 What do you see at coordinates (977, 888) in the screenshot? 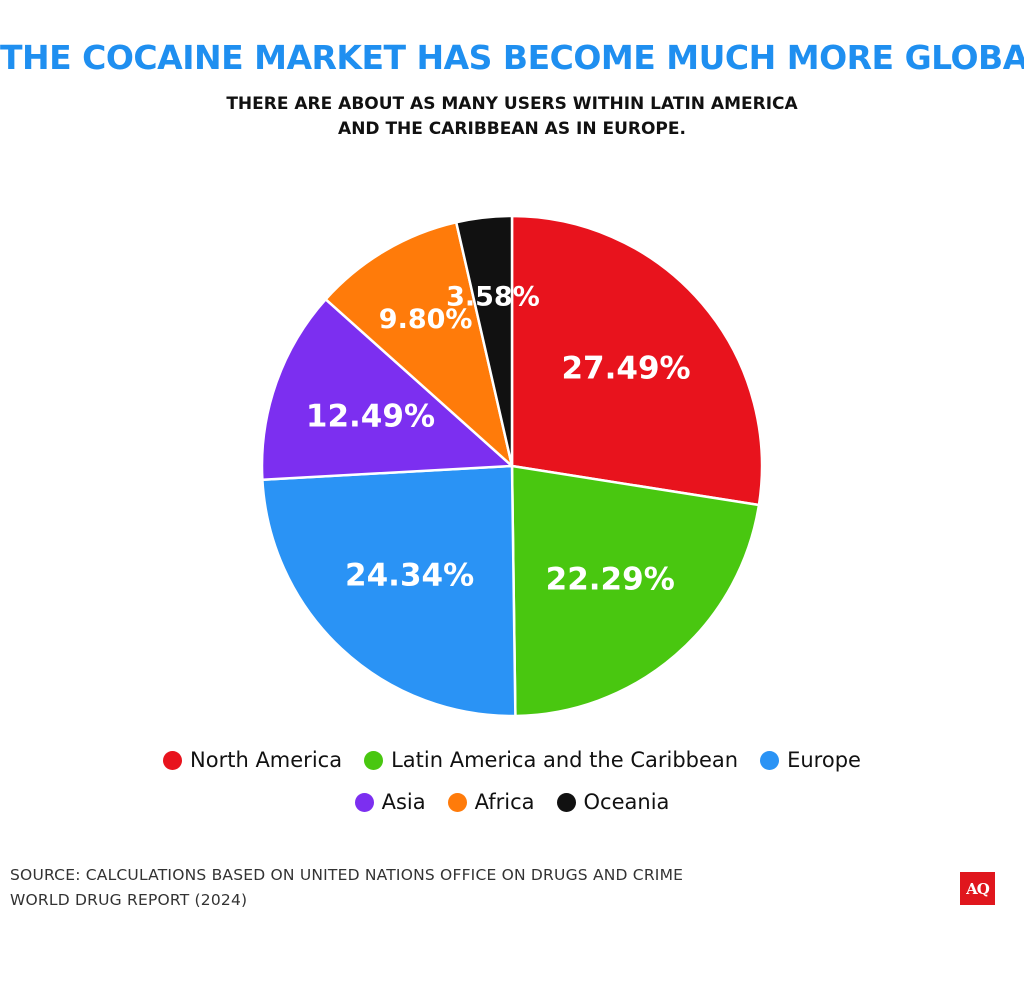
I see `aq-logo: AQ` at bounding box center [977, 888].